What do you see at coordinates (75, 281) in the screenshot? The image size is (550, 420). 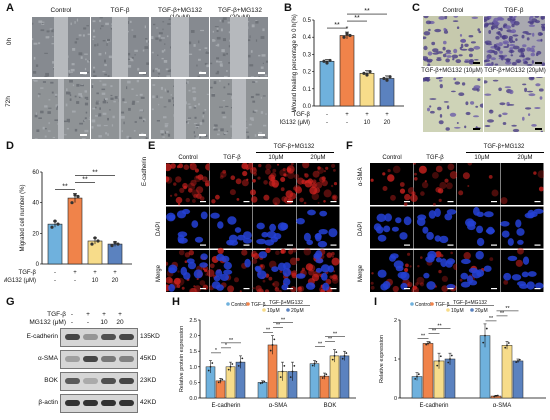 I see `treatment-mg-value: -` at bounding box center [75, 281].